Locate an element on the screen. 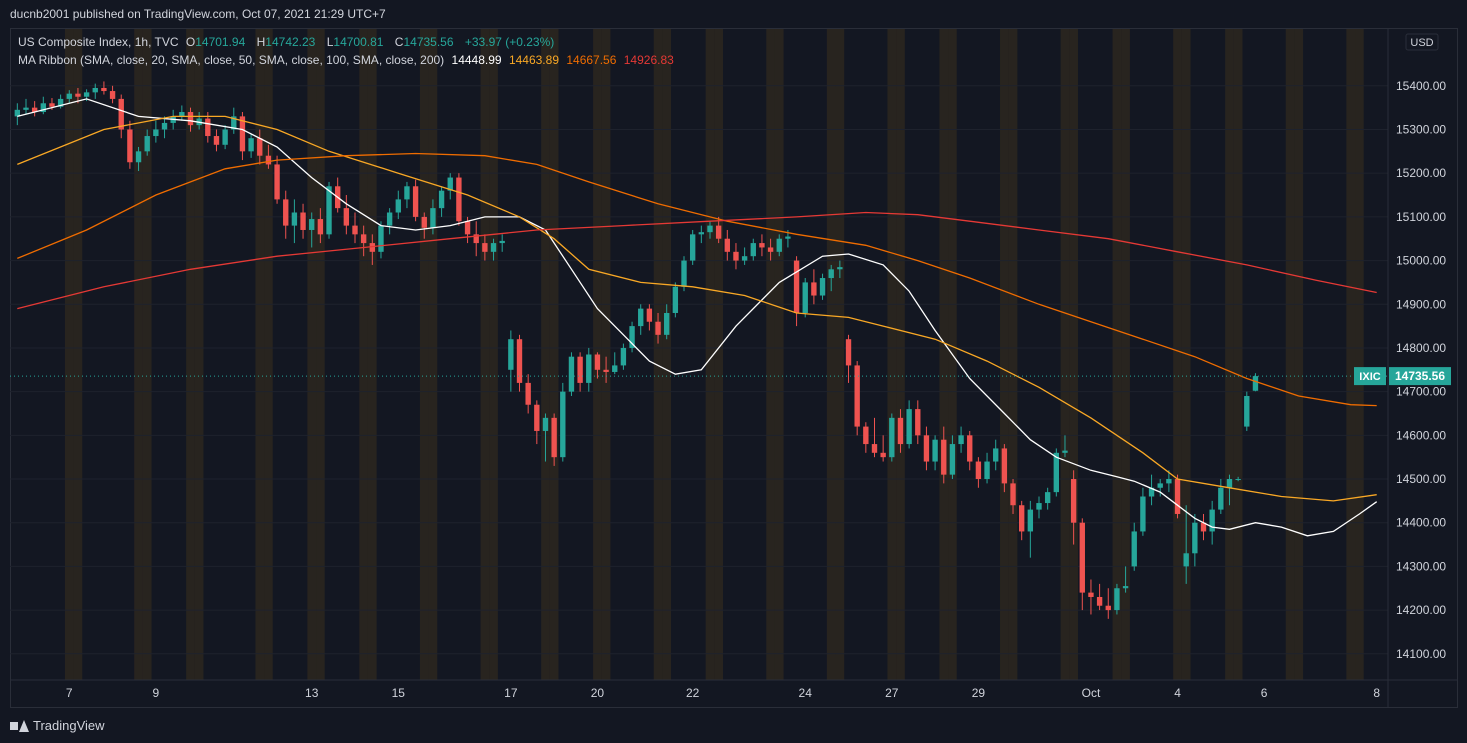  tradingview-logo: TradingView is located at coordinates (57, 725).